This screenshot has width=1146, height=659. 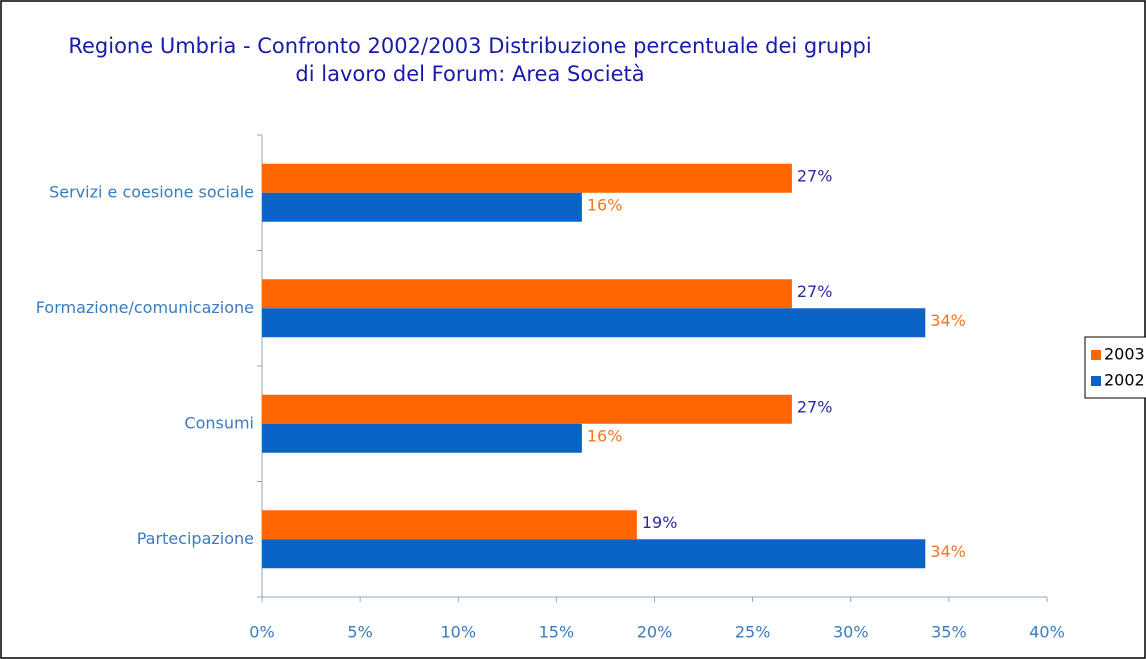 I want to click on x-tick-label: 10%, so click(x=458, y=632).